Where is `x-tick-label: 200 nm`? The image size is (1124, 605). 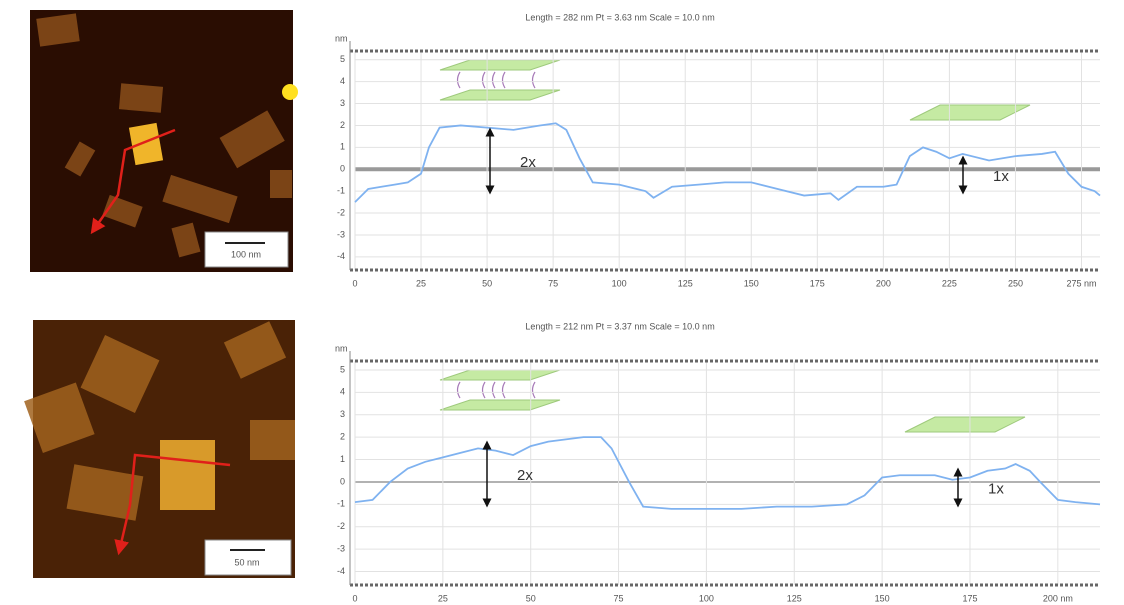 x-tick-label: 200 nm is located at coordinates (1058, 598).